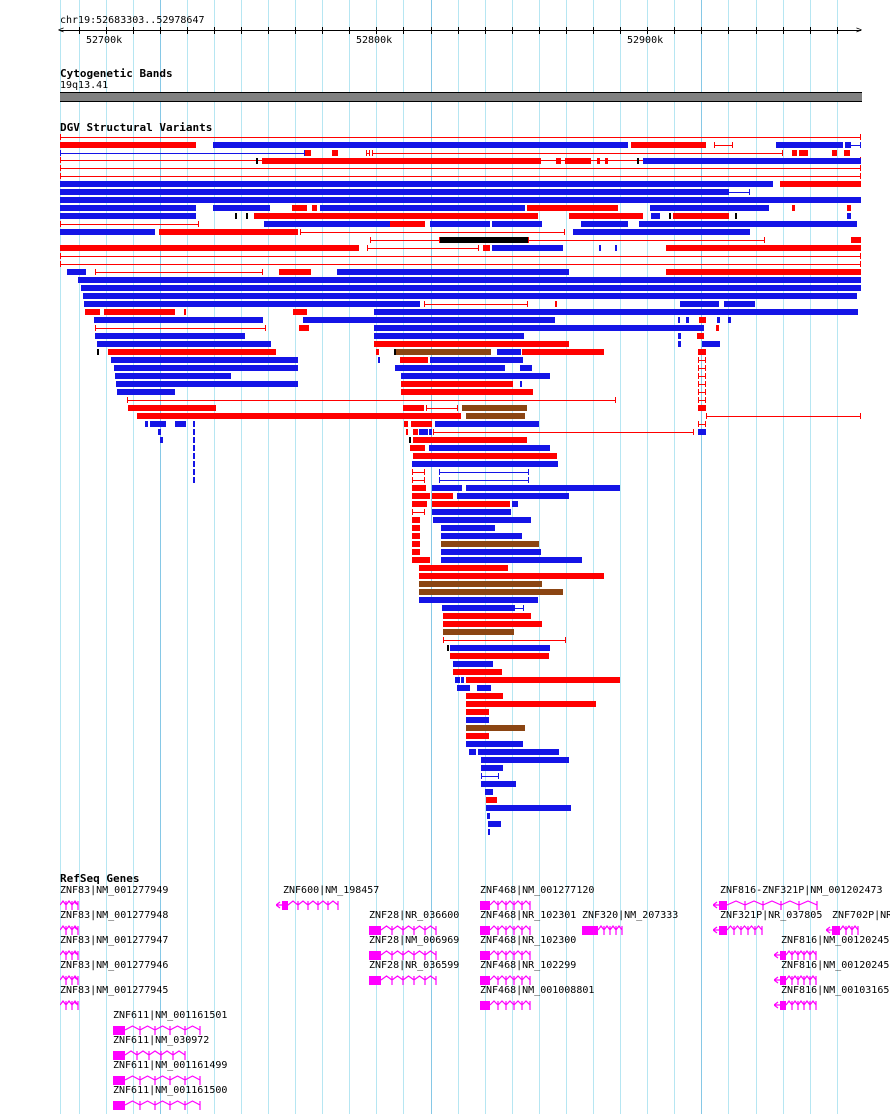 The image size is (890, 1114). Describe the element at coordinates (414, 965) in the screenshot. I see `gene-label: ZNF28|NR_036599` at that location.